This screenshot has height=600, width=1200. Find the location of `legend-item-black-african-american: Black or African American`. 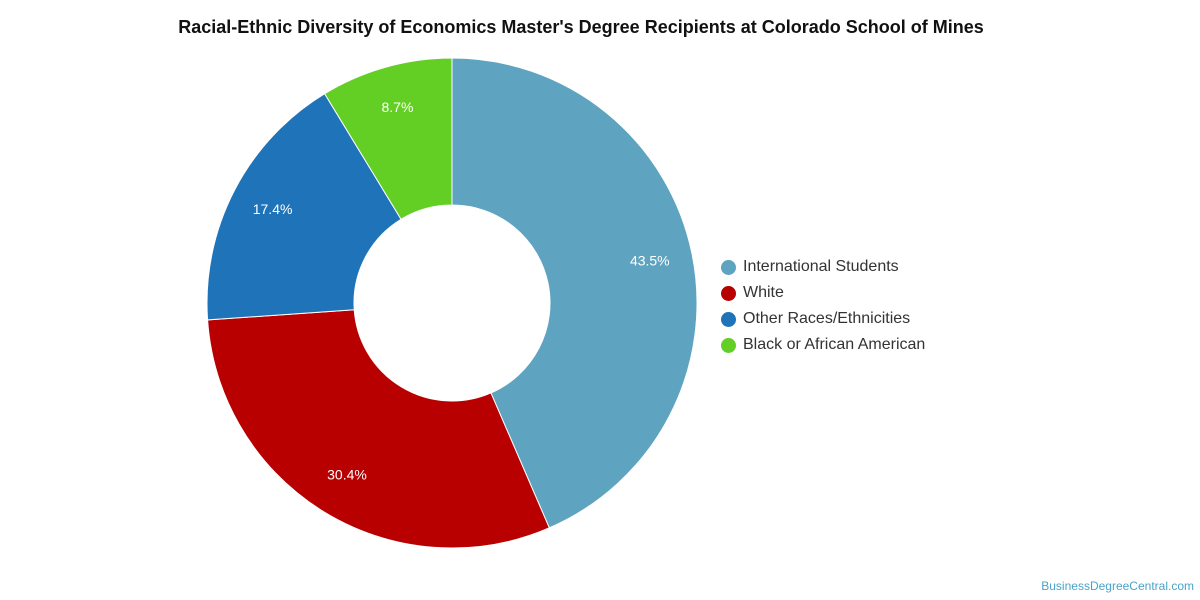

legend-item-black-african-american: Black or African American is located at coordinates (823, 345).